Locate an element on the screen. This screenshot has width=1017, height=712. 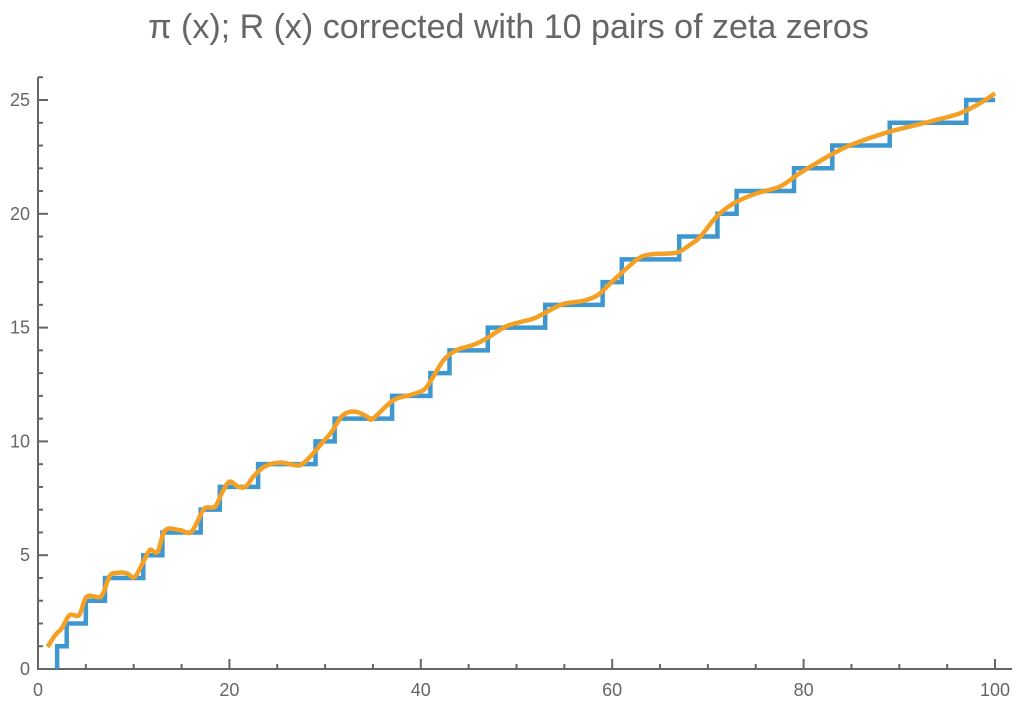
y-tick-label: 20 is located at coordinates (20, 214).